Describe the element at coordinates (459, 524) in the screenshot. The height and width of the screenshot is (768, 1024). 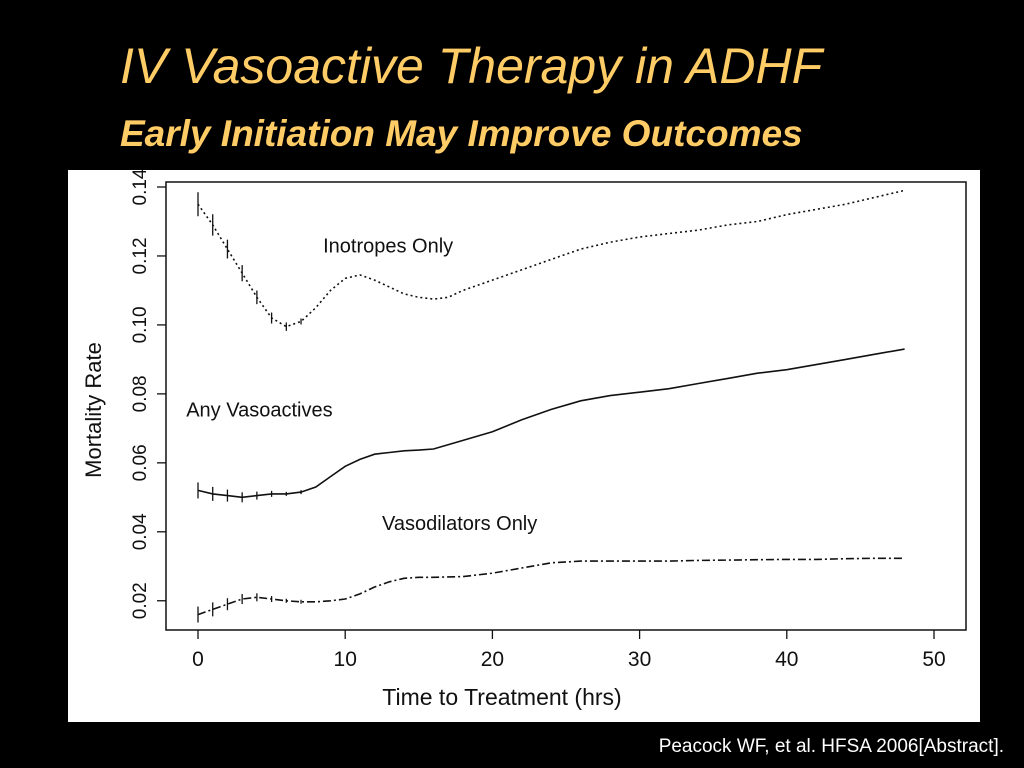
I see `series-annotation: Vasodilators Only` at that location.